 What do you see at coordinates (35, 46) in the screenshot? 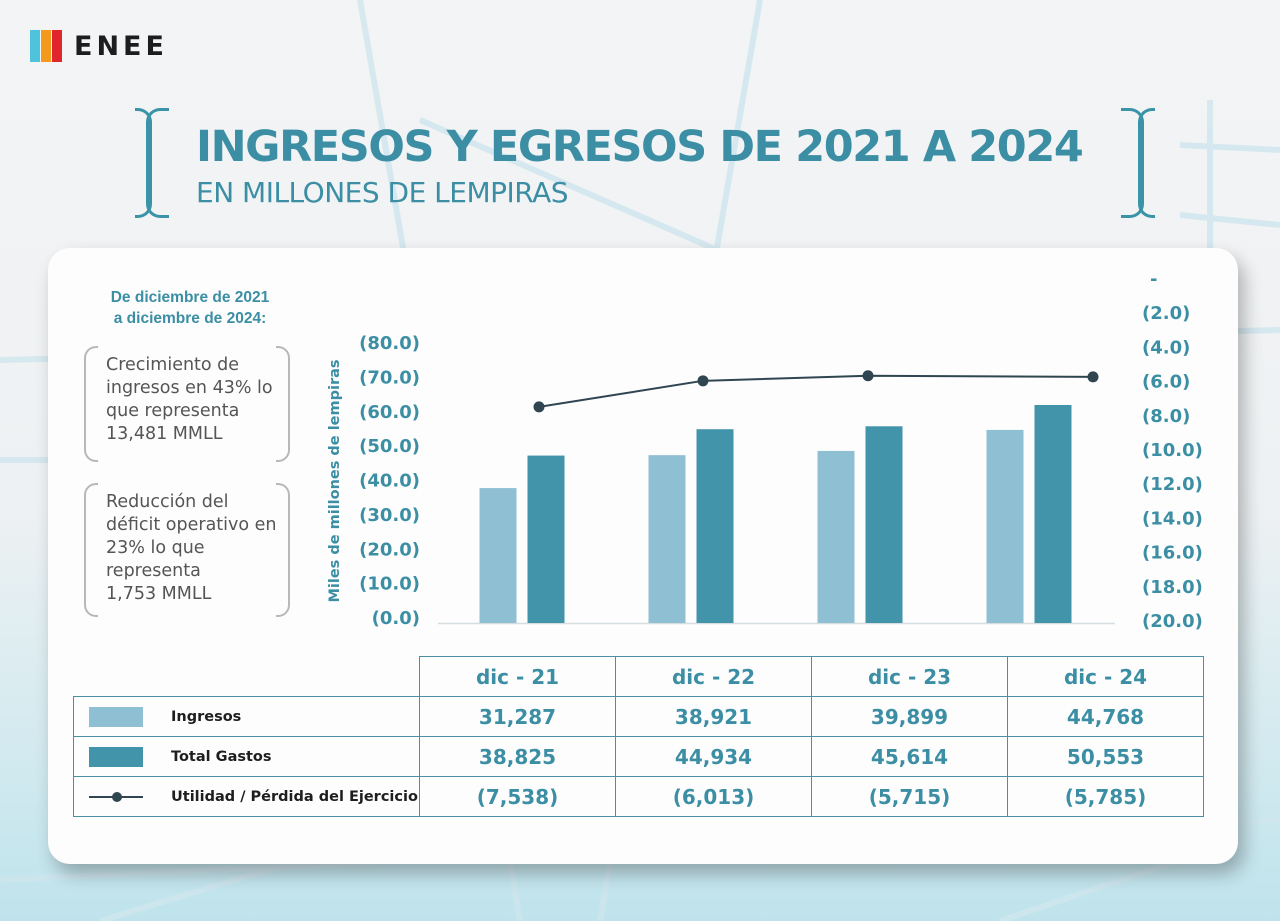
I see `logo-bar-blue` at bounding box center [35, 46].